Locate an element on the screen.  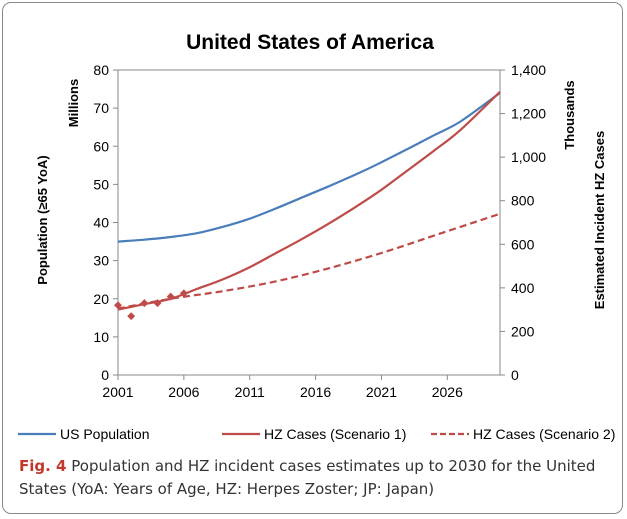
figure-label: Fig. 4 is located at coordinates (43, 466).